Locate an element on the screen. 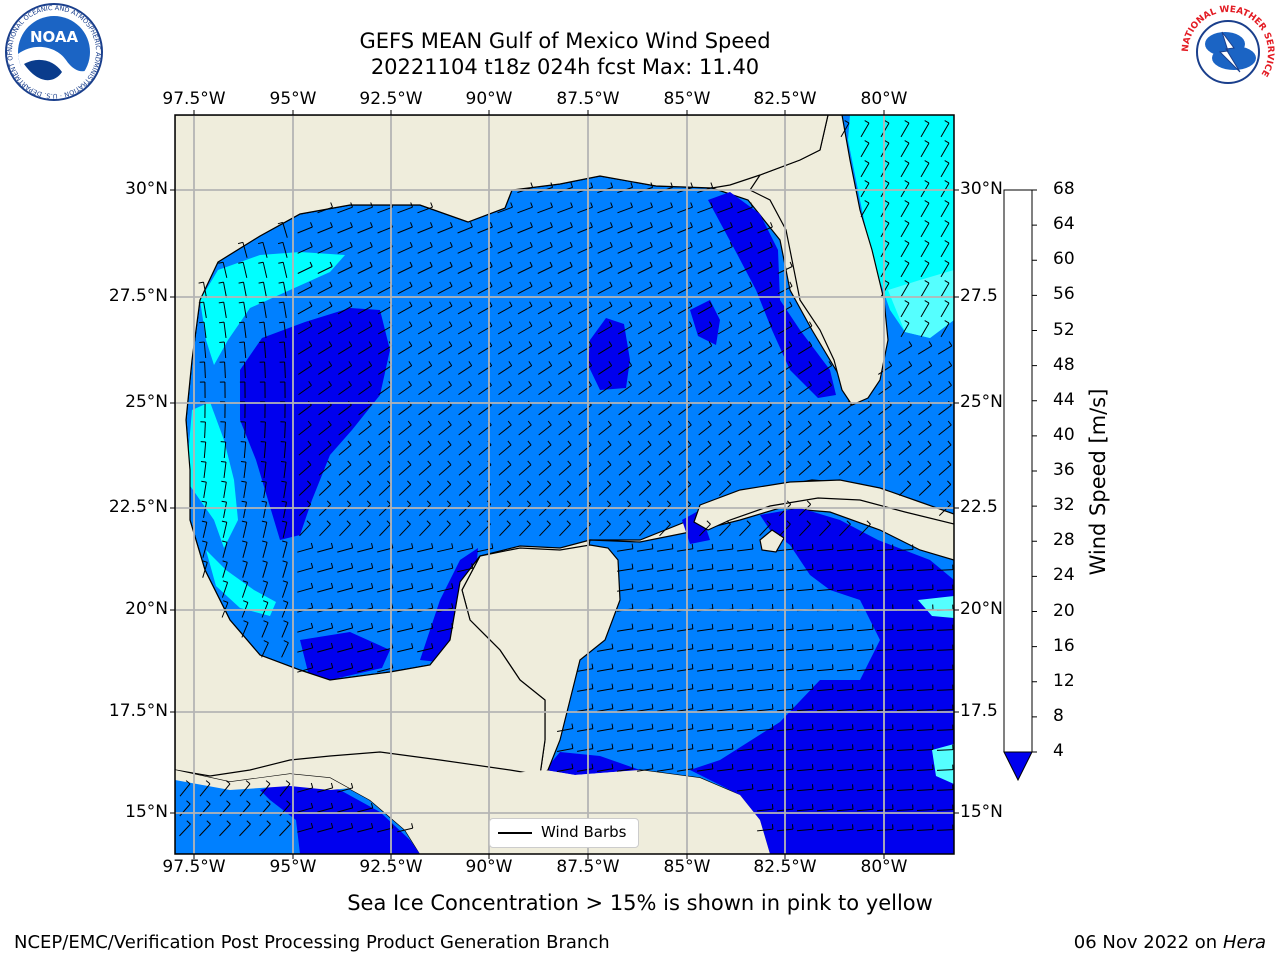 The width and height of the screenshot is (1280, 960). colorbar-tick-label: 64 is located at coordinates (1064, 224).